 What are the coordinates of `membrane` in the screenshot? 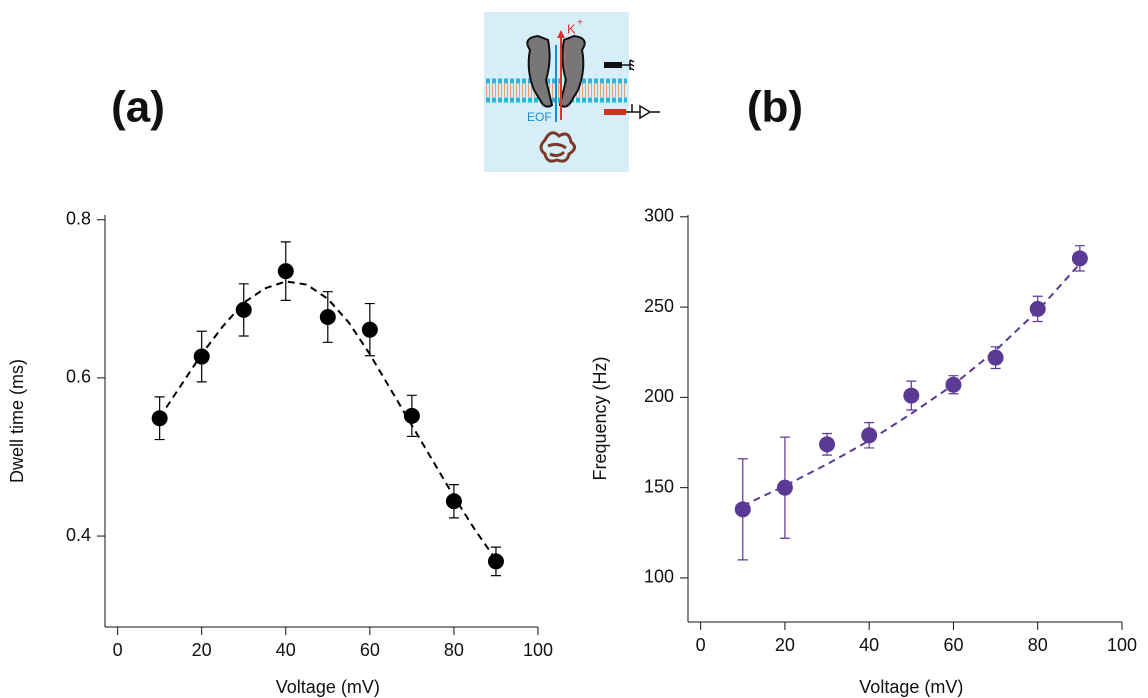 It's located at (556, 90).